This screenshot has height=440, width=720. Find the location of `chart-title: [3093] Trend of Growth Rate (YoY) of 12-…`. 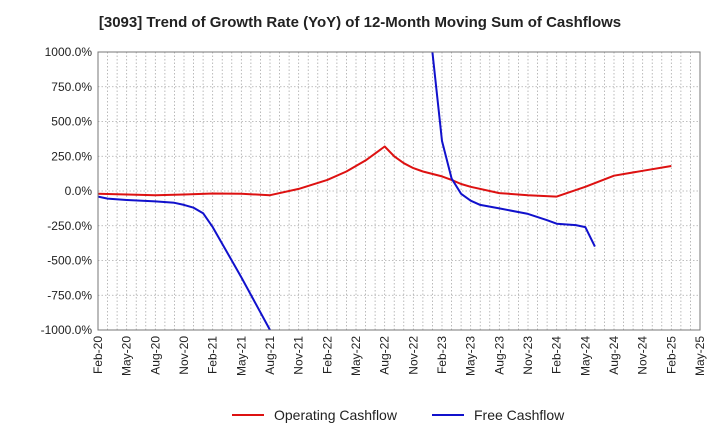

chart-title: [3093] Trend of Growth Rate (YoY) of 12-… is located at coordinates (360, 22).